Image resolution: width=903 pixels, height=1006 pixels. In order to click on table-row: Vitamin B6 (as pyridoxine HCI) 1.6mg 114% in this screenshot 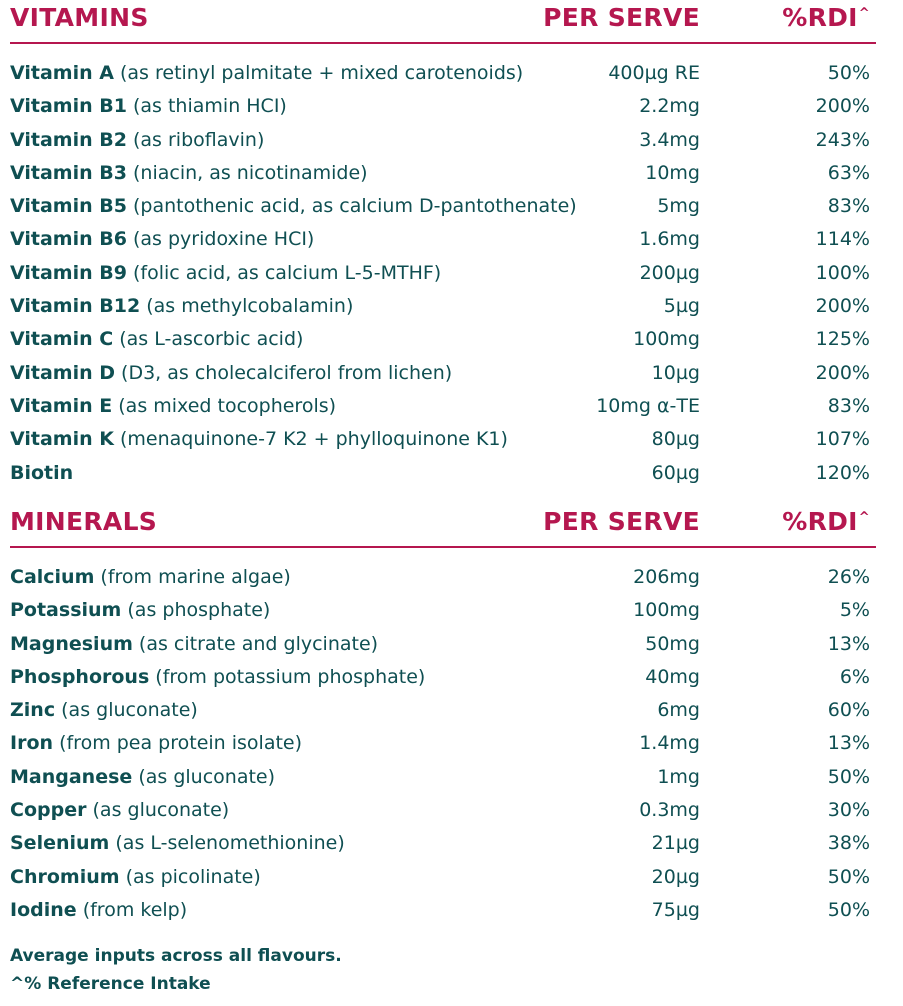, I will do `click(443, 241)`.